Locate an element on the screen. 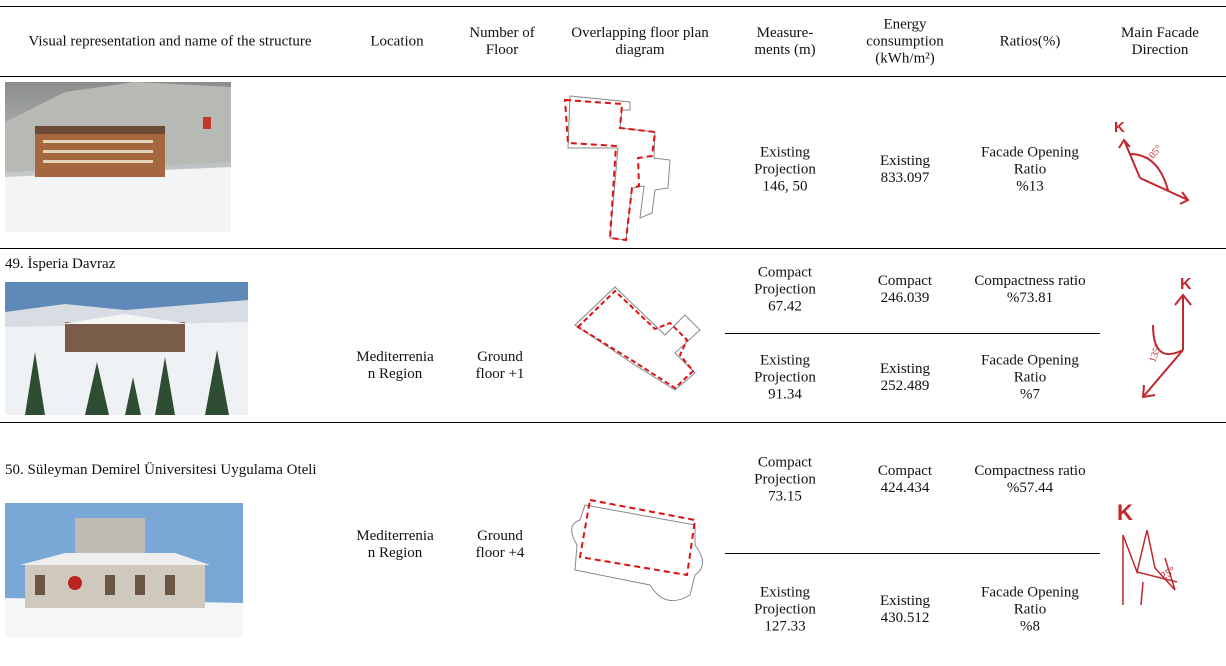 Image resolution: width=1226 pixels, height=666 pixels. cell: Existing Projection 91.34 is located at coordinates (785, 378).